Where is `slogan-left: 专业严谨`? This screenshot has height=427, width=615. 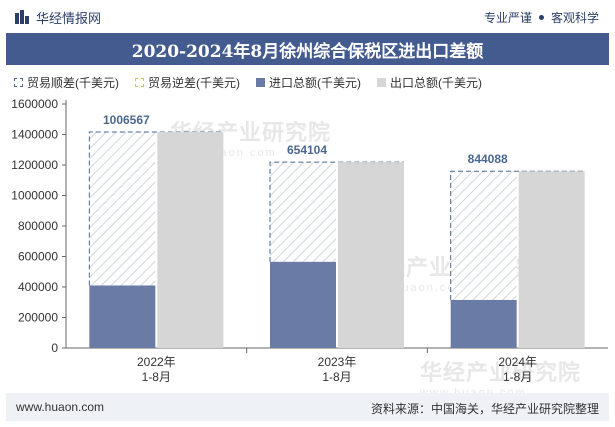
slogan-left: 专业严谨 is located at coordinates (507, 18).